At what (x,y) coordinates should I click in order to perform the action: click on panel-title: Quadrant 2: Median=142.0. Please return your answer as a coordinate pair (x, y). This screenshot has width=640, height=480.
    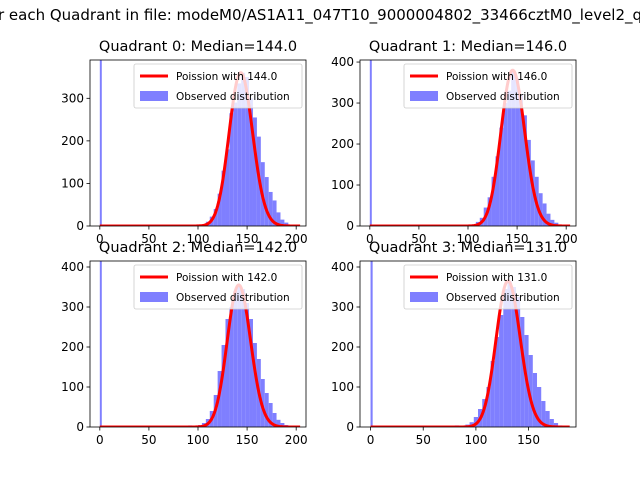
    Looking at the image, I should click on (198, 248).